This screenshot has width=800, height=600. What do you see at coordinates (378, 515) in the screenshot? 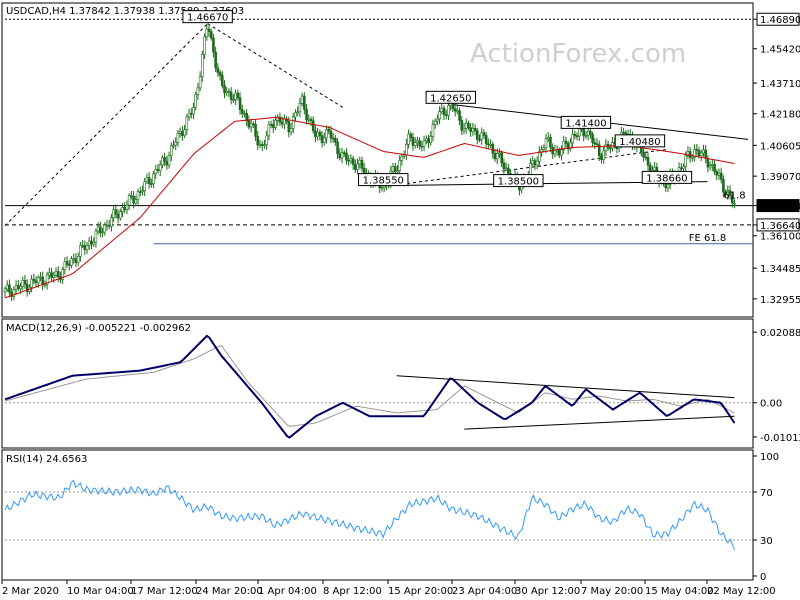
I see `rsi-series` at bounding box center [378, 515].